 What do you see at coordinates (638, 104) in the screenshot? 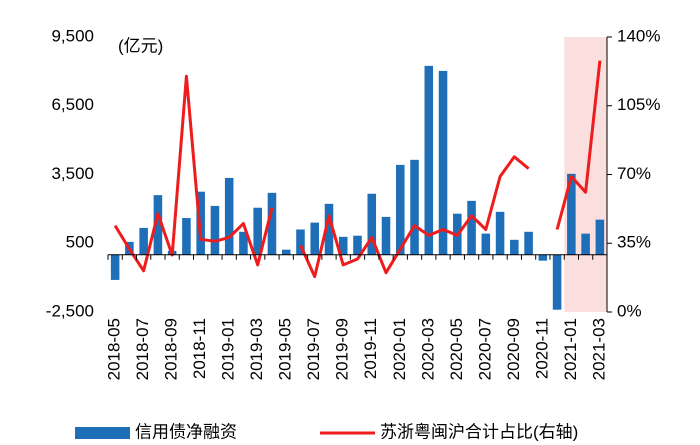
I see `y2-tick-label: 105%` at bounding box center [638, 104].